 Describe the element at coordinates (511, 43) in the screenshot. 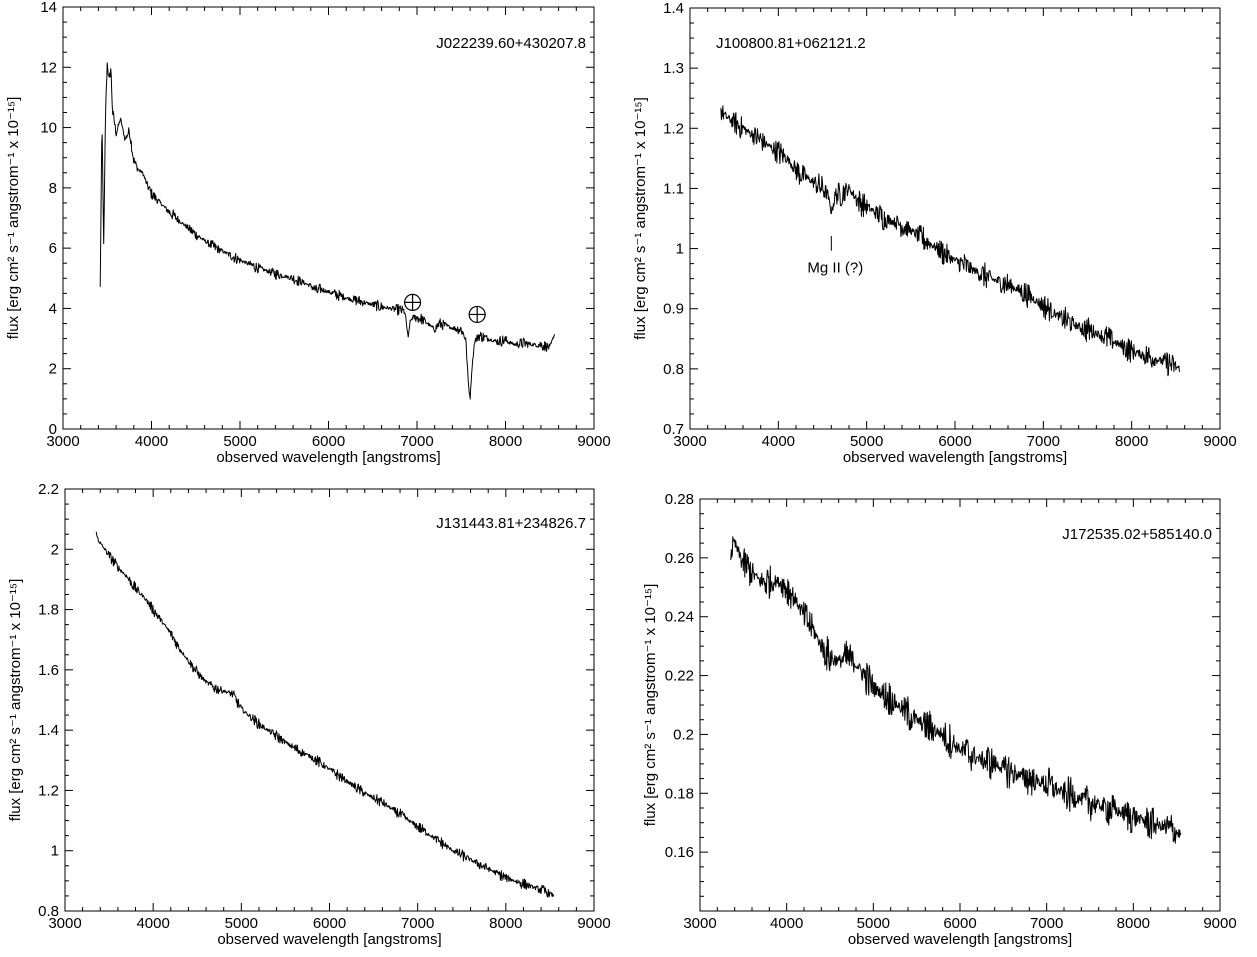

I see `object-label: J022239.60+430207.8` at that location.